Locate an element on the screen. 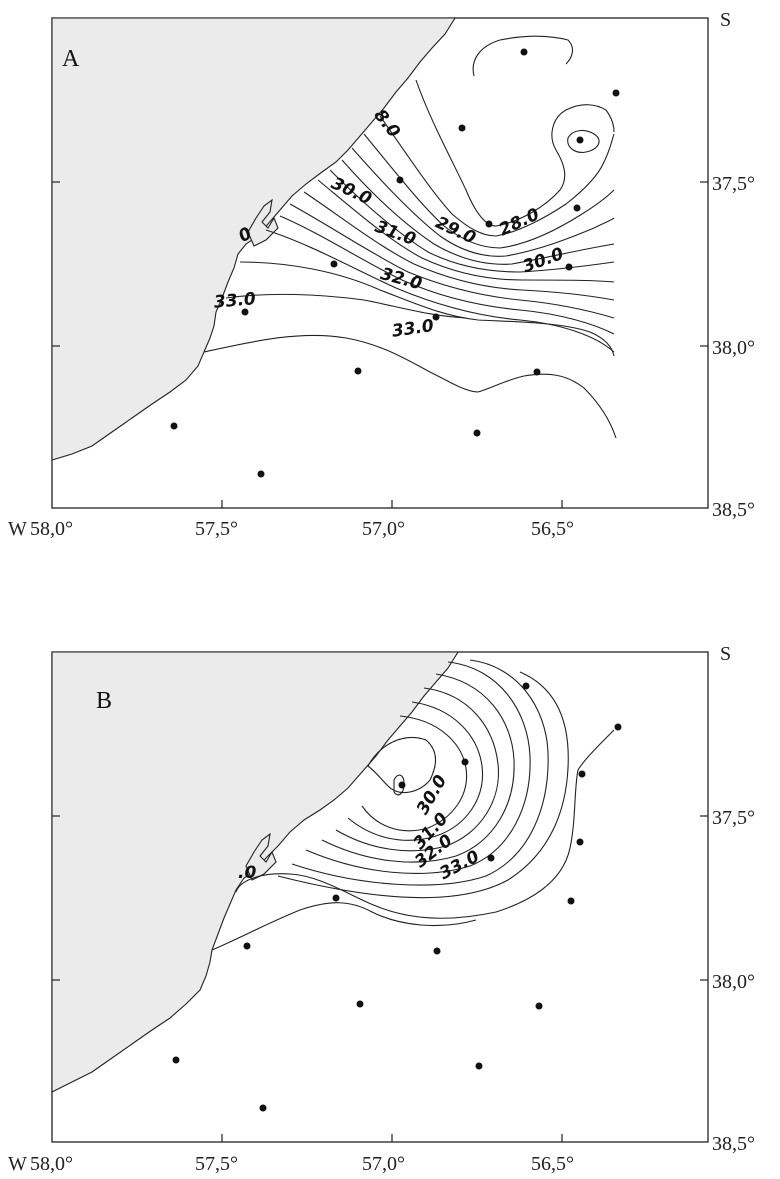 This screenshot has height=1179, width=780. panel-letter: A is located at coordinates (71, 59).